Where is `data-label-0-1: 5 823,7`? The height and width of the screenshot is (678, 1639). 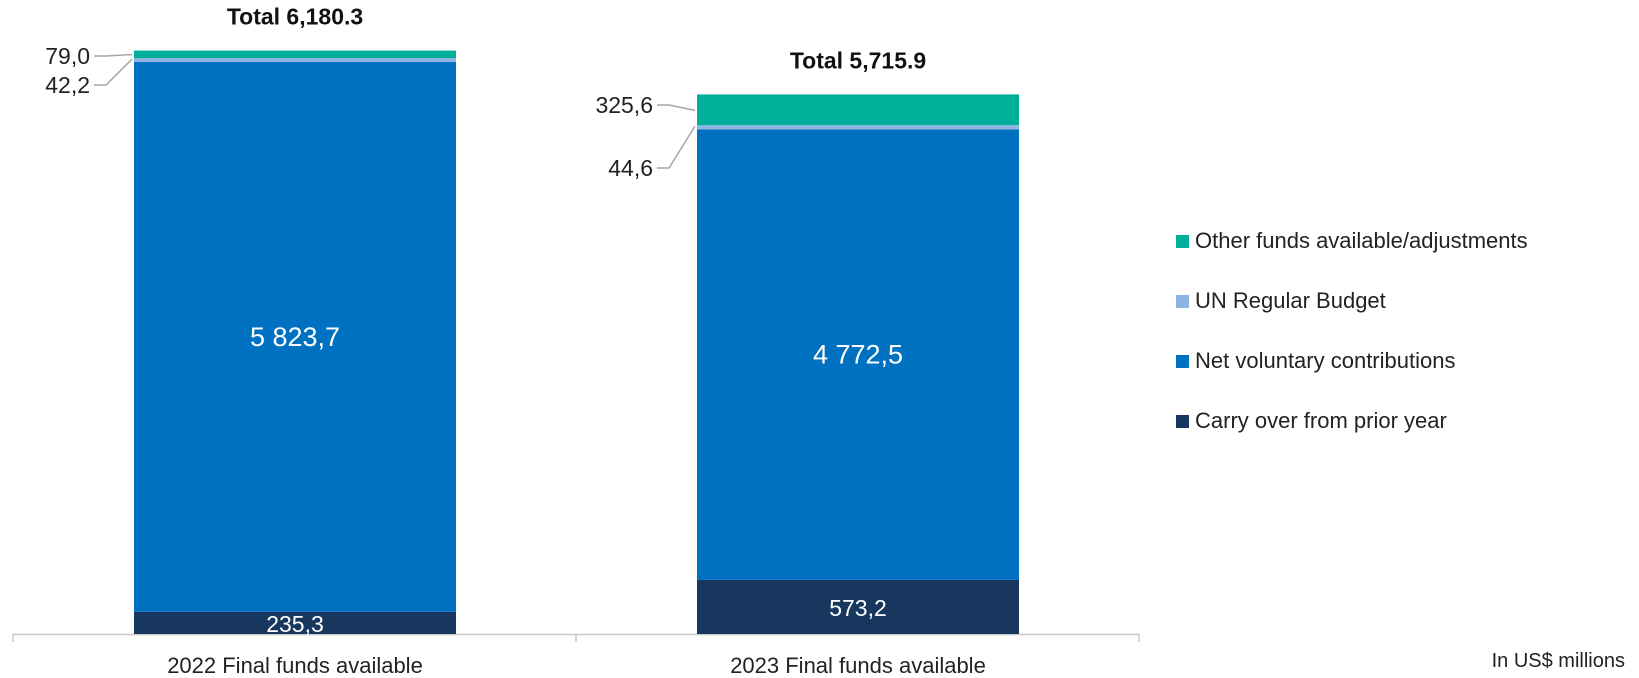
data-label-0-1: 5 823,7 is located at coordinates (295, 337).